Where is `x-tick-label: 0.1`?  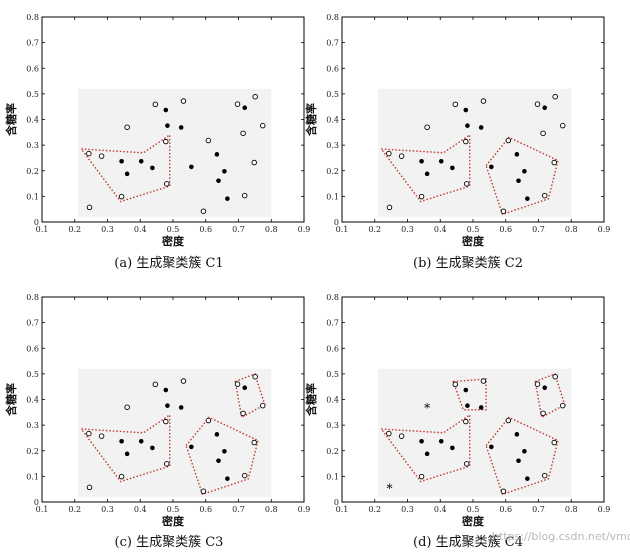
x-tick-label: 0.1 is located at coordinates (342, 509).